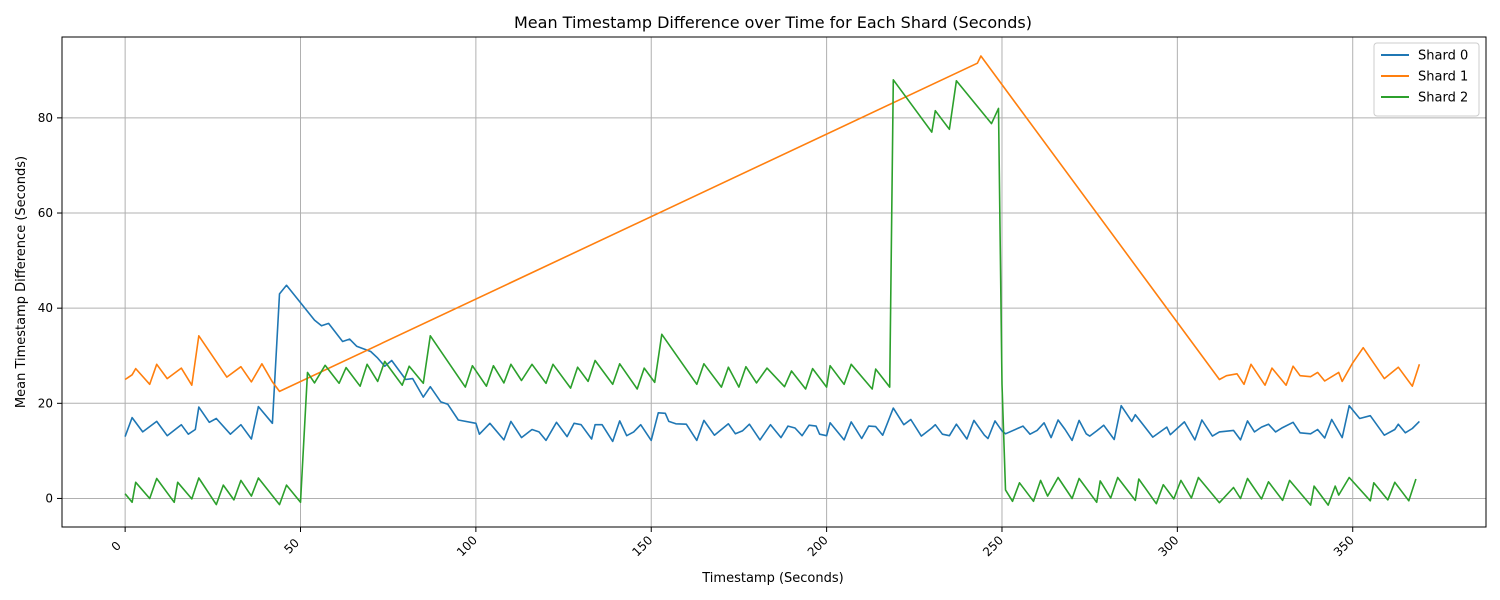 The height and width of the screenshot is (600, 1500). Describe the element at coordinates (818, 546) in the screenshot. I see `x-tick-label-200: 200` at that location.